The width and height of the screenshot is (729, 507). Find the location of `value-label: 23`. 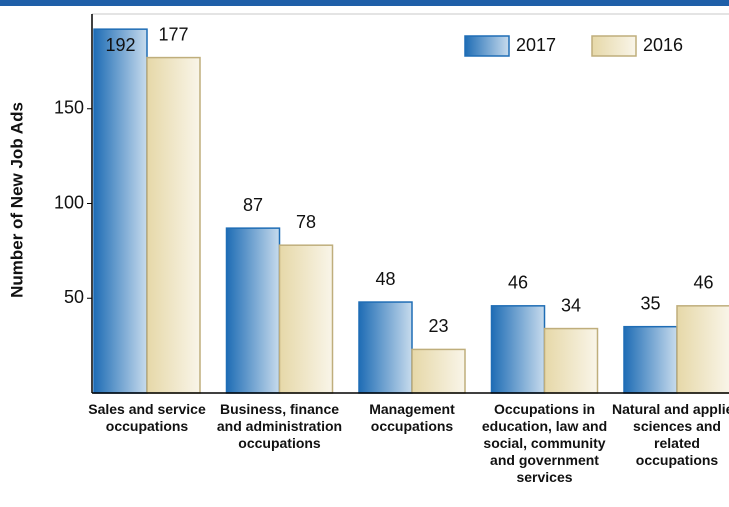

value-label: 23 is located at coordinates (438, 326).